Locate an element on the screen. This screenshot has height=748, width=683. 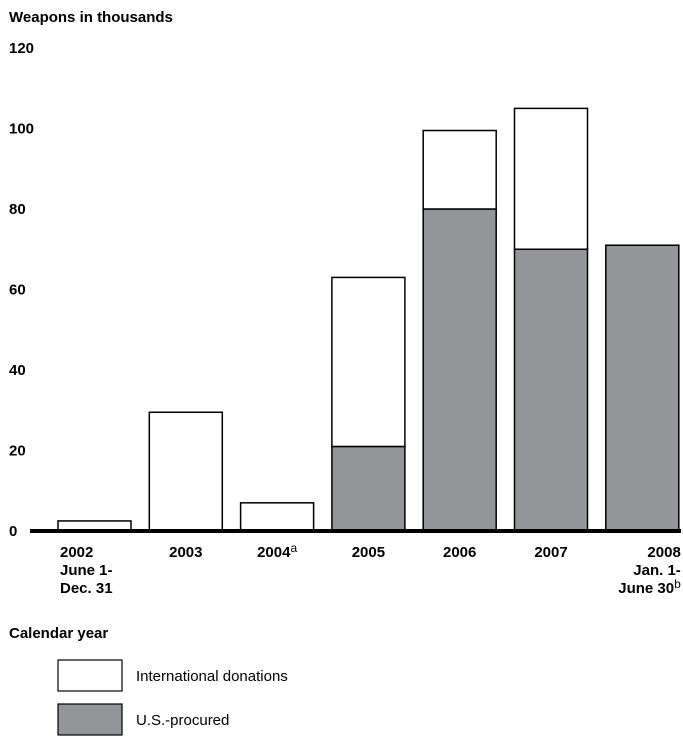
x-axis-label: Calendar year is located at coordinates (58, 633).